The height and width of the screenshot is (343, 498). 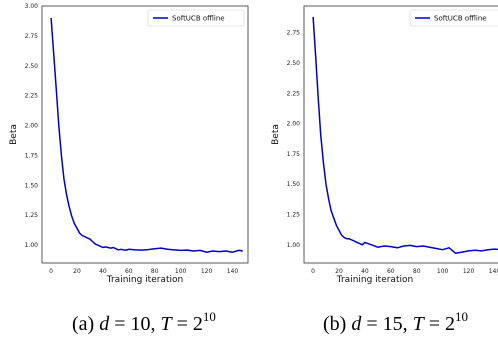 I want to click on y-tick-label: 3.00, so click(x=32, y=6).